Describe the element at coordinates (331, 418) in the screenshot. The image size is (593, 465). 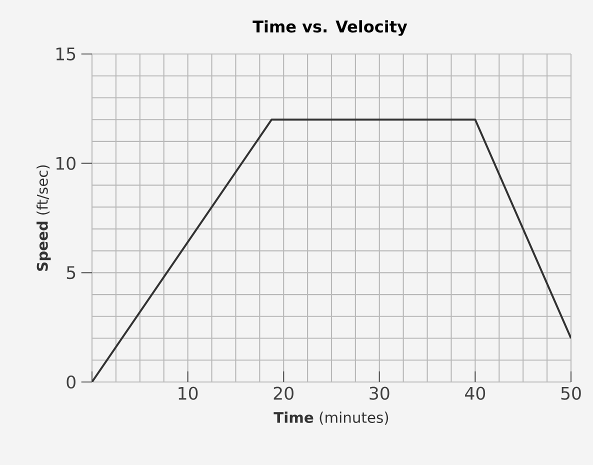
I see `x-axis-title: Time (minutes)` at that location.